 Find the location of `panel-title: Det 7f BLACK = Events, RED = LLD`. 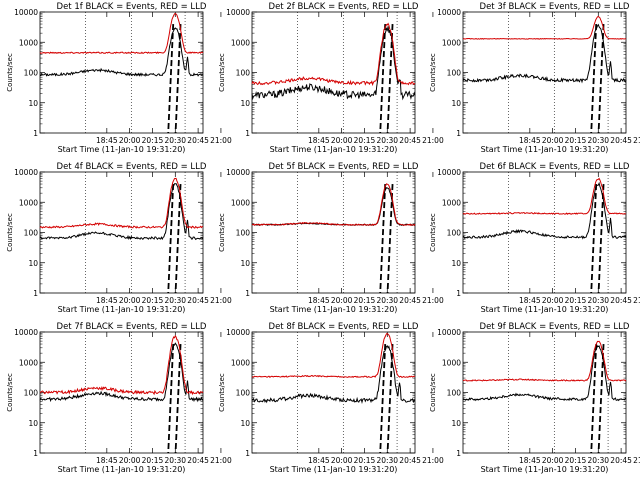

panel-title: Det 7f BLACK = Events, RED = LLD is located at coordinates (132, 327).